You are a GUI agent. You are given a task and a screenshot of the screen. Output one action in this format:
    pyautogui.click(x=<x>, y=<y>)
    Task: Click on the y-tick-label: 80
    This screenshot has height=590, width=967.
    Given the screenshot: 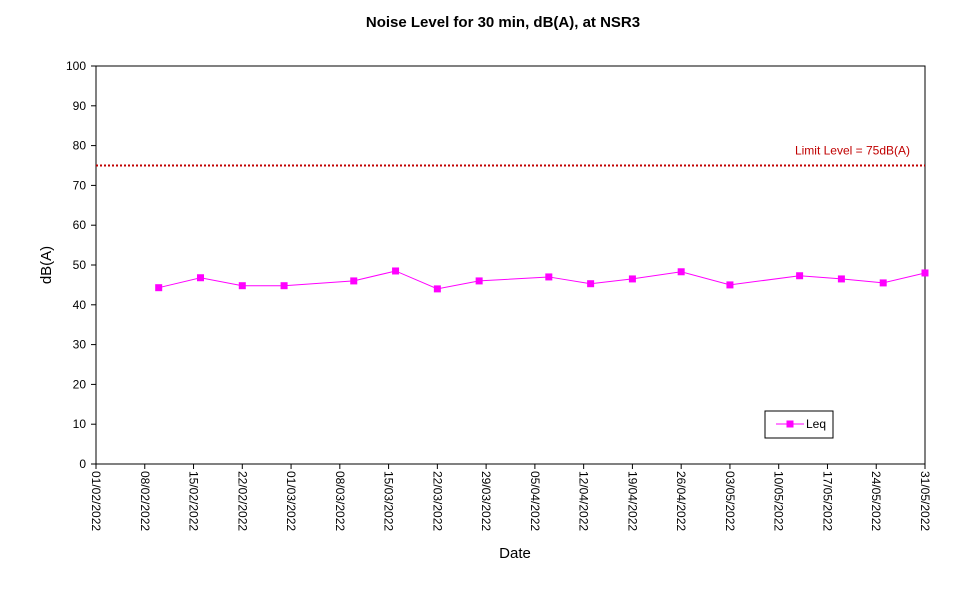 What is the action you would take?
    pyautogui.click(x=80, y=146)
    